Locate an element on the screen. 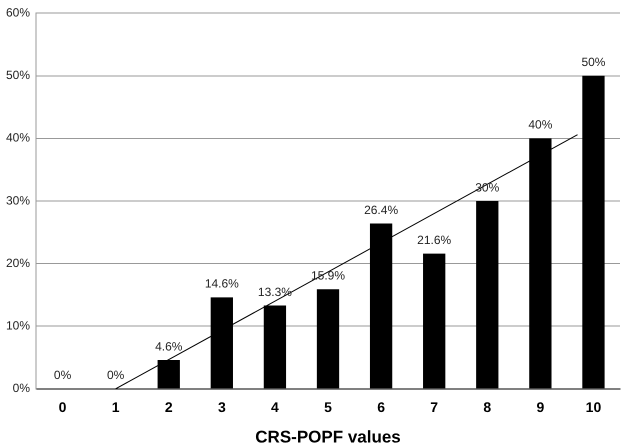 The image size is (625, 448). data-label: 40% is located at coordinates (540, 125).